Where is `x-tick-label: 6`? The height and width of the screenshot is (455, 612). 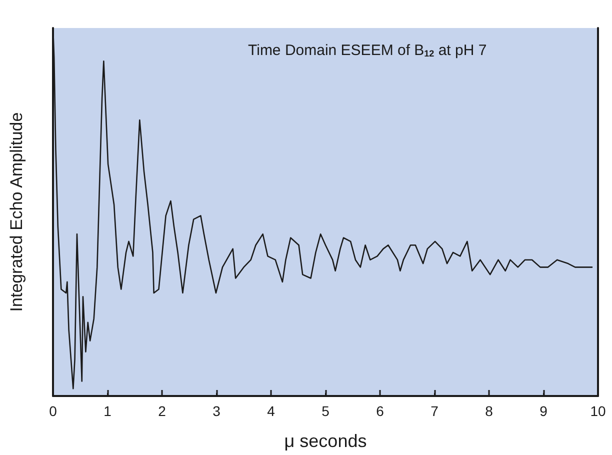 x-tick-label: 6 is located at coordinates (380, 411).